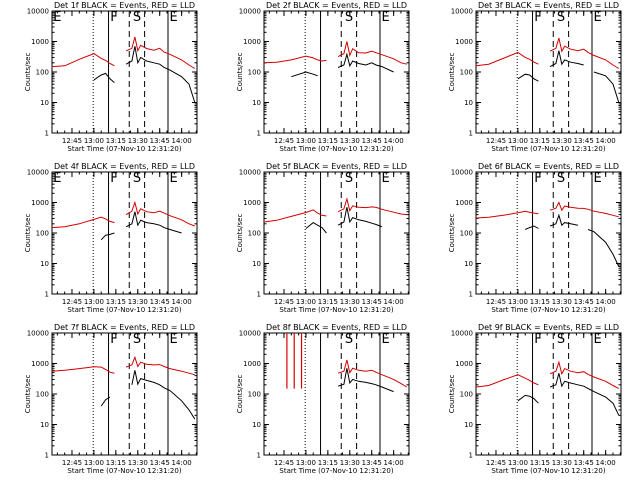  What do you see at coordinates (336, 166) in the screenshot?
I see `chart-title: Det 5f BLACK = Events, RED = LLD` at bounding box center [336, 166].